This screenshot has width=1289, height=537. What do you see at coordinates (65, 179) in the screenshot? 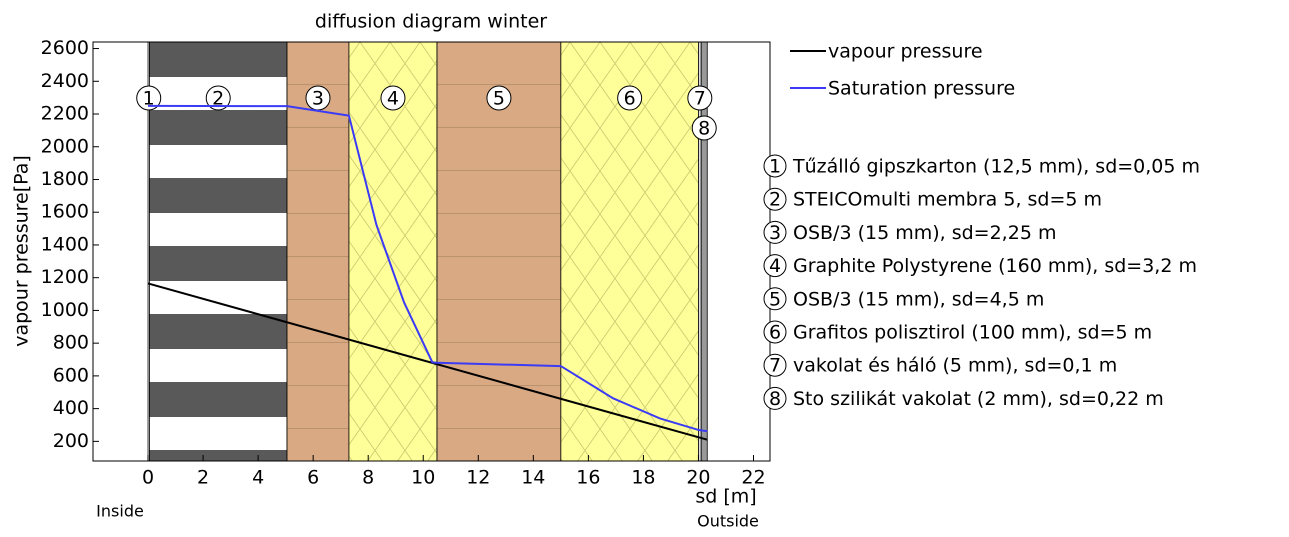
I see `y-tick-label: 1800` at bounding box center [65, 179].